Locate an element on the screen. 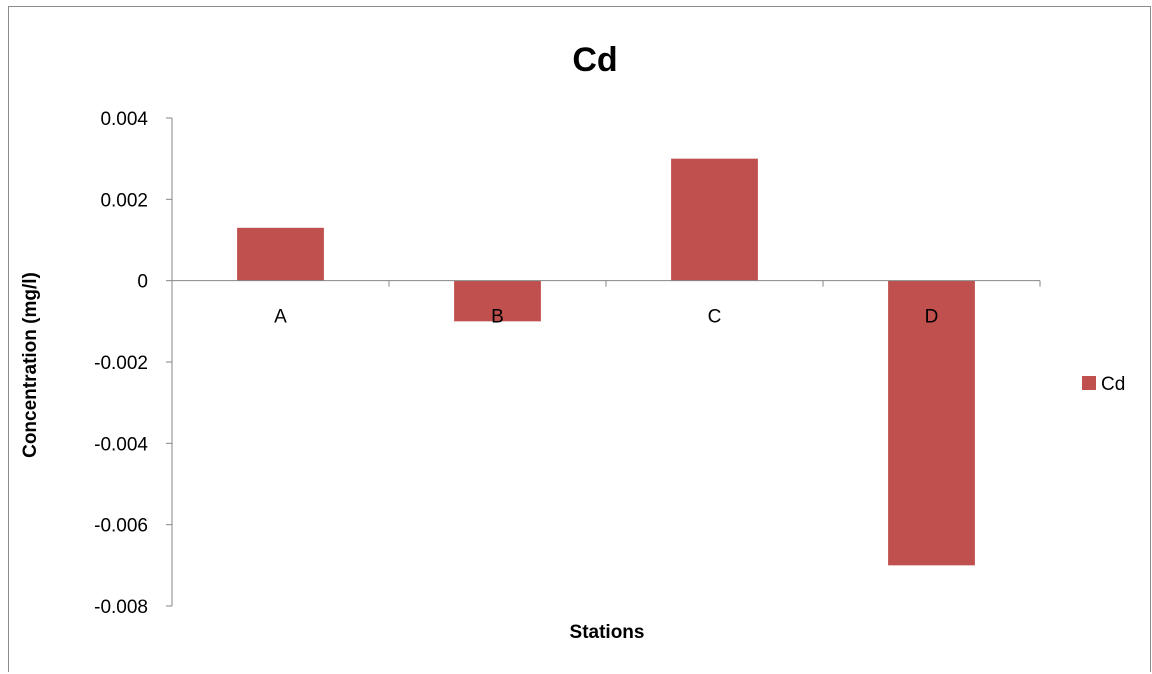  x-tick-label: C is located at coordinates (715, 317).